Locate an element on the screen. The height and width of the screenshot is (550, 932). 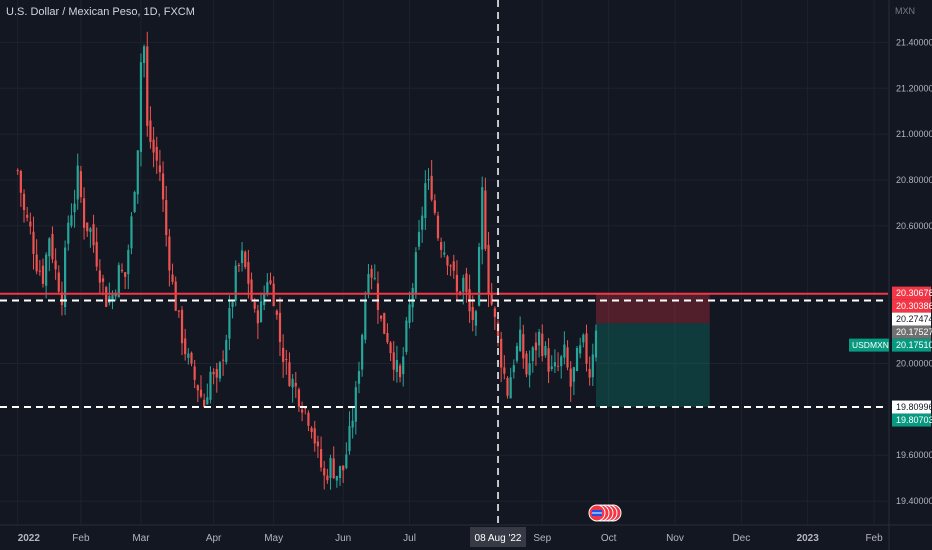
position-stop-zone is located at coordinates (652, 308).